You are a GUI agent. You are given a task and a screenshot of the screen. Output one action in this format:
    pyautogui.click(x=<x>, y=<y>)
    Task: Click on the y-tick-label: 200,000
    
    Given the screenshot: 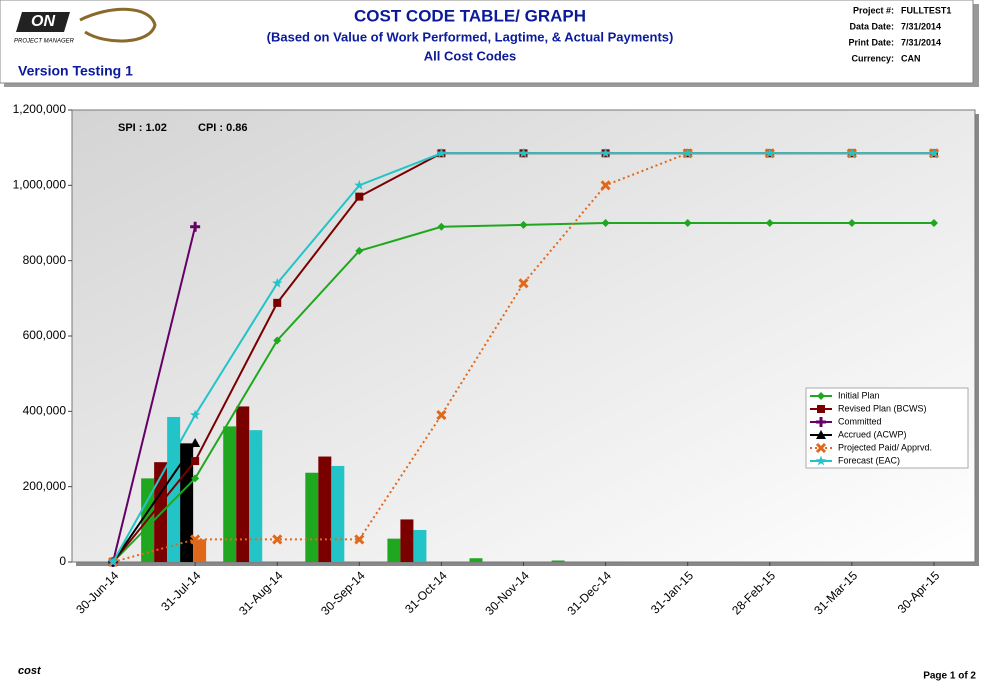 What is the action you would take?
    pyautogui.click(x=45, y=486)
    